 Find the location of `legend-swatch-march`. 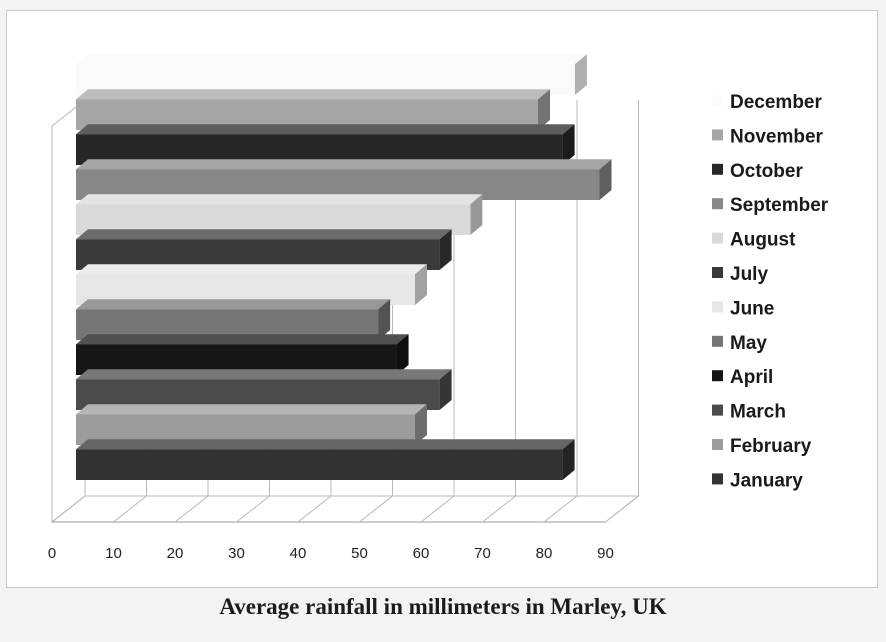

legend-swatch-march is located at coordinates (717, 410).